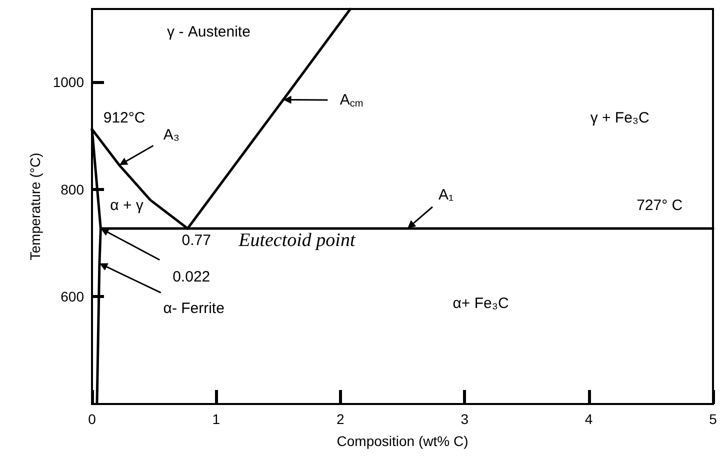 This screenshot has height=464, width=721. What do you see at coordinates (297, 240) in the screenshot?
I see `annotation: Eutectoid point` at bounding box center [297, 240].